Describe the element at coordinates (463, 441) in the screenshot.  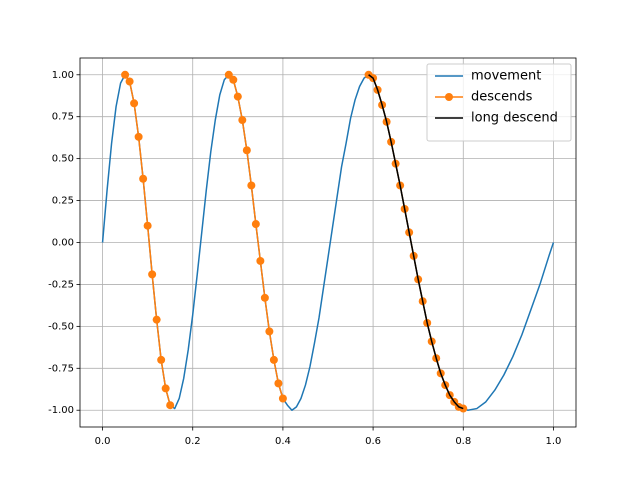
I see `x-tick-label: 0.8` at that location.